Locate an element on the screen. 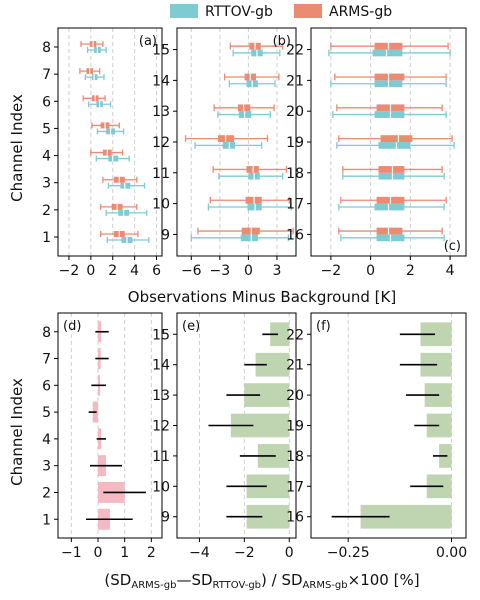  legend-label-rttov: RTTOV-gb is located at coordinates (239, 12).